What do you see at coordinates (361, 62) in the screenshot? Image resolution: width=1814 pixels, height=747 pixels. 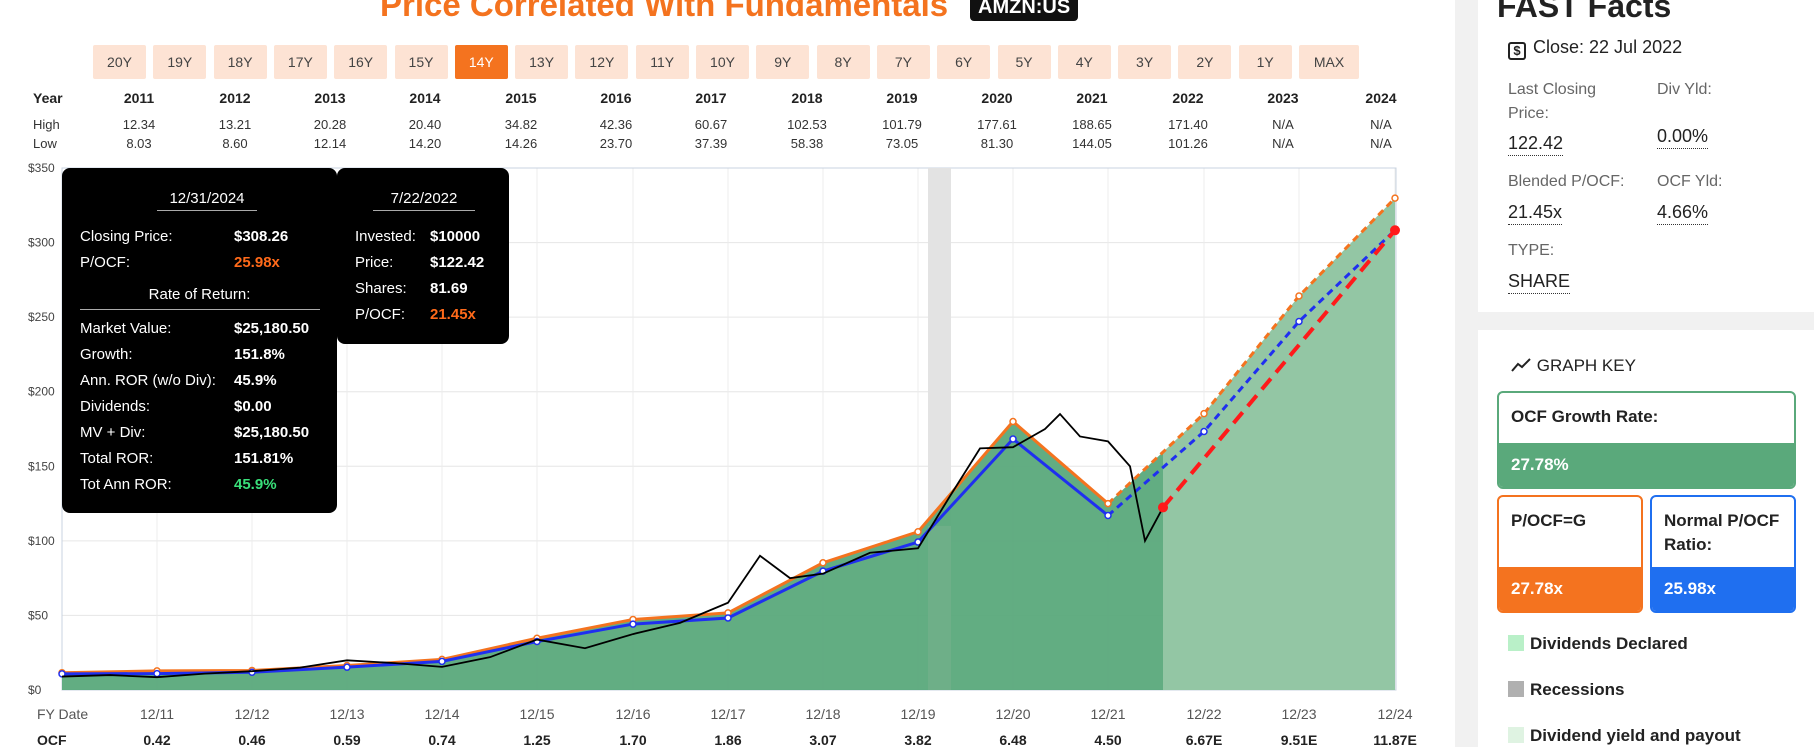 I see `range-button-16y: 16Y` at bounding box center [361, 62].